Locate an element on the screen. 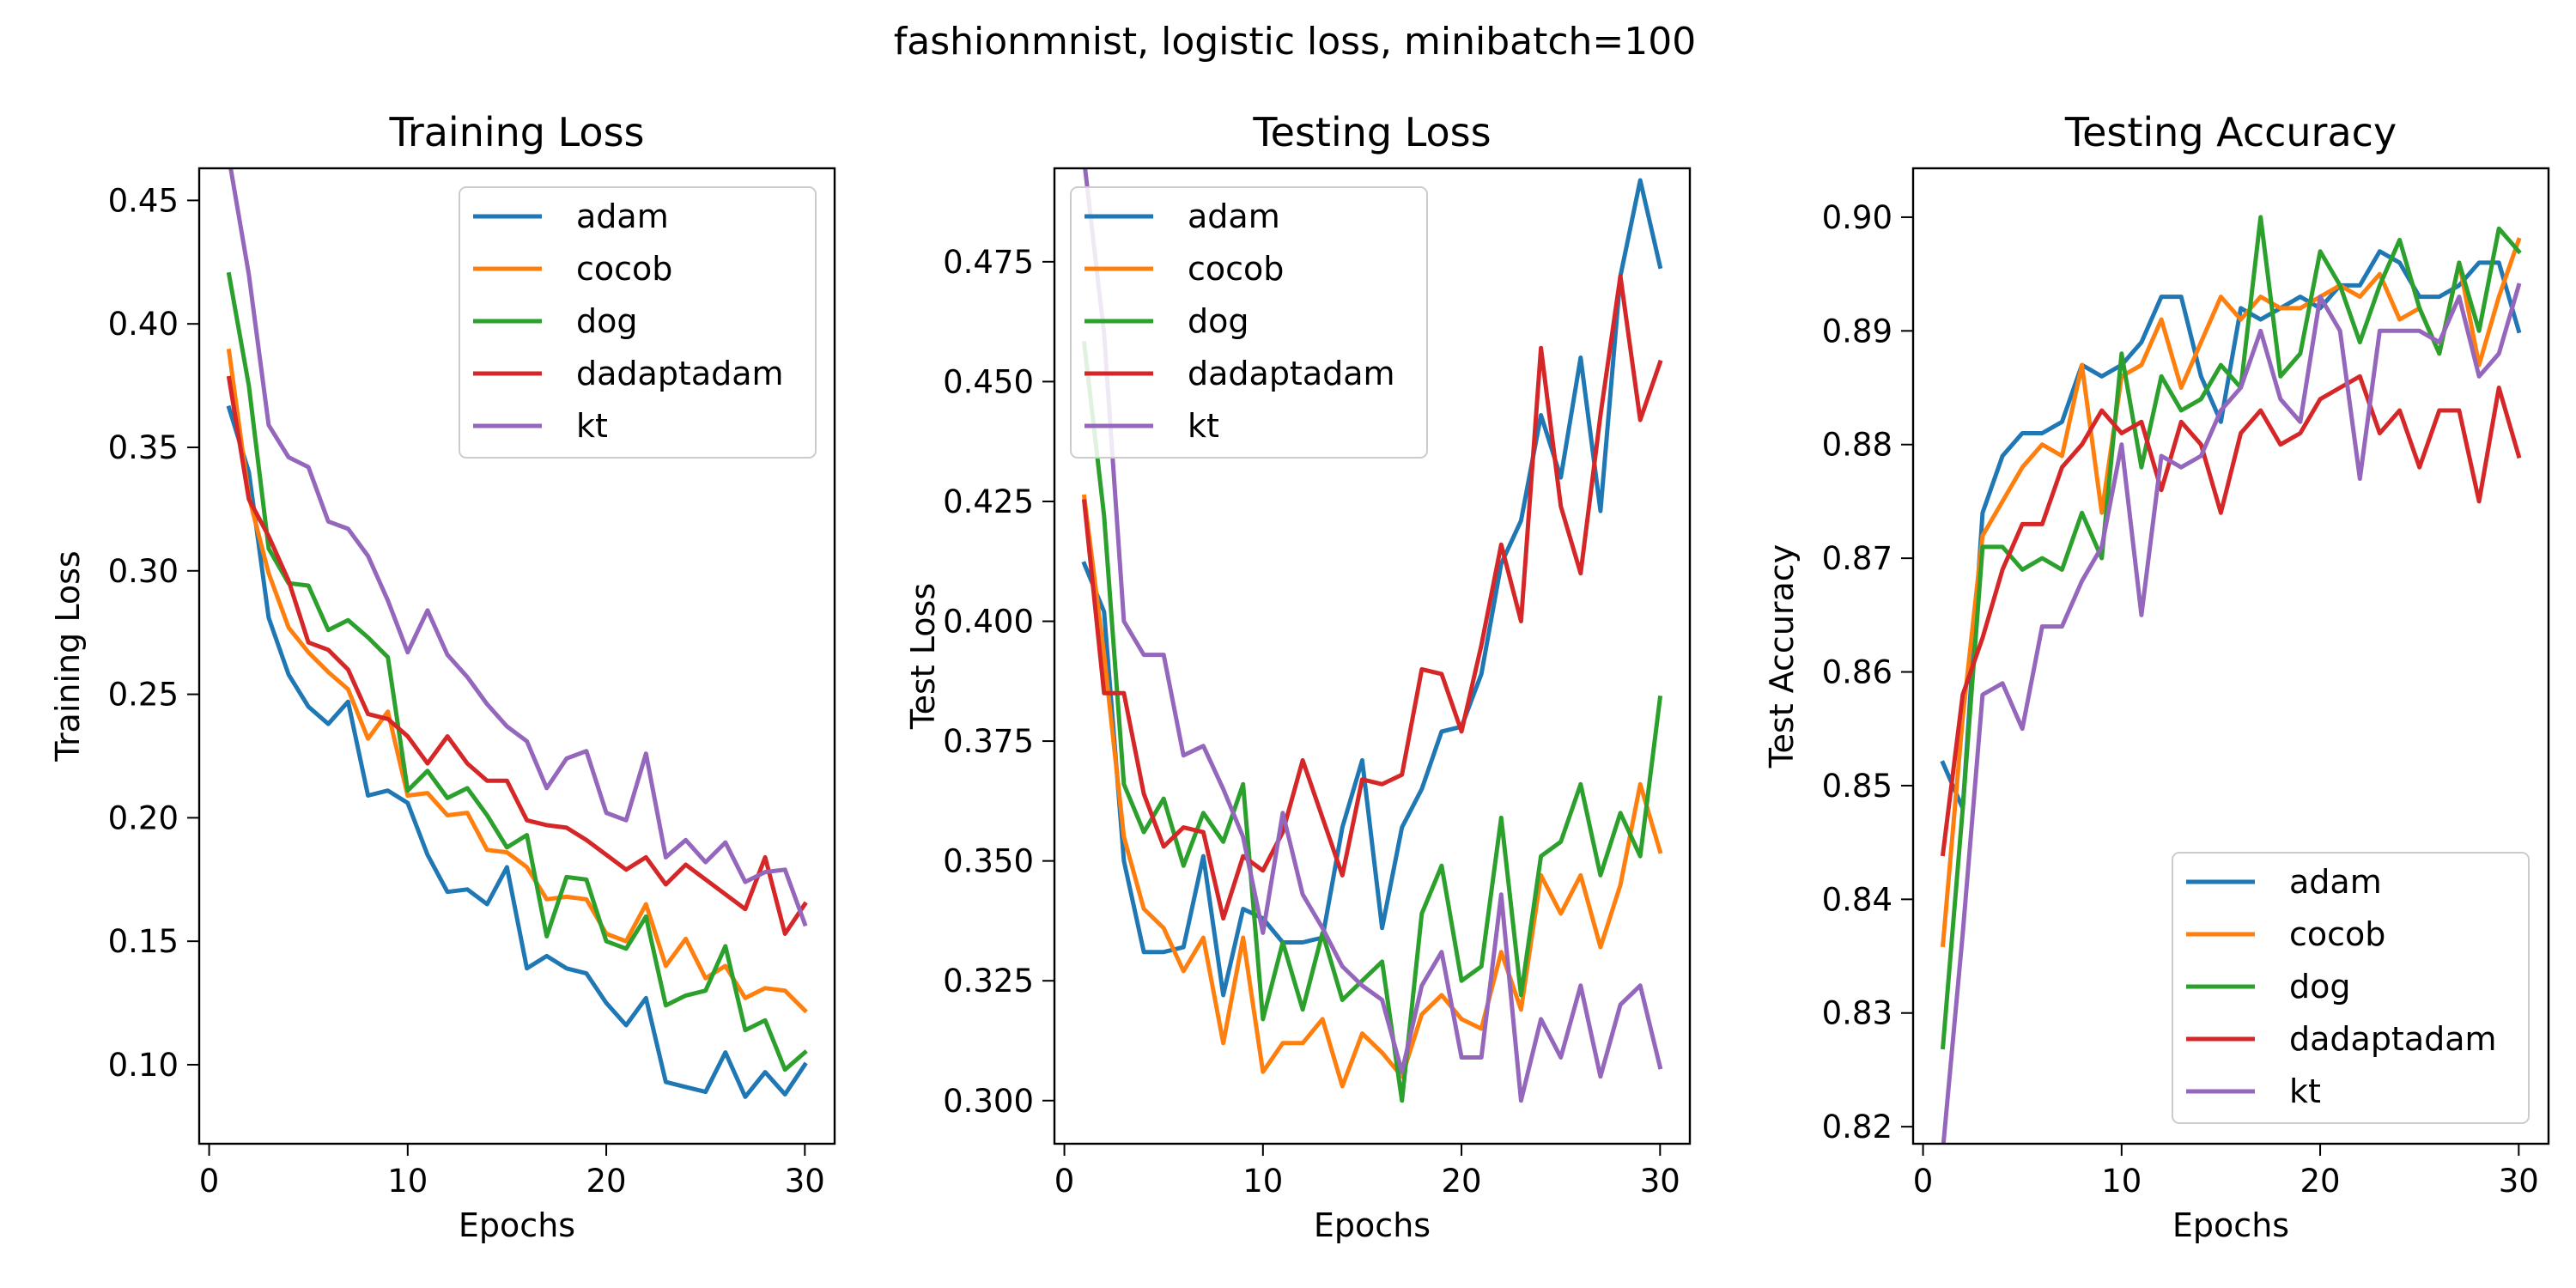 Image resolution: width=2576 pixels, height=1288 pixels. series-line-kt is located at coordinates (518, 547).